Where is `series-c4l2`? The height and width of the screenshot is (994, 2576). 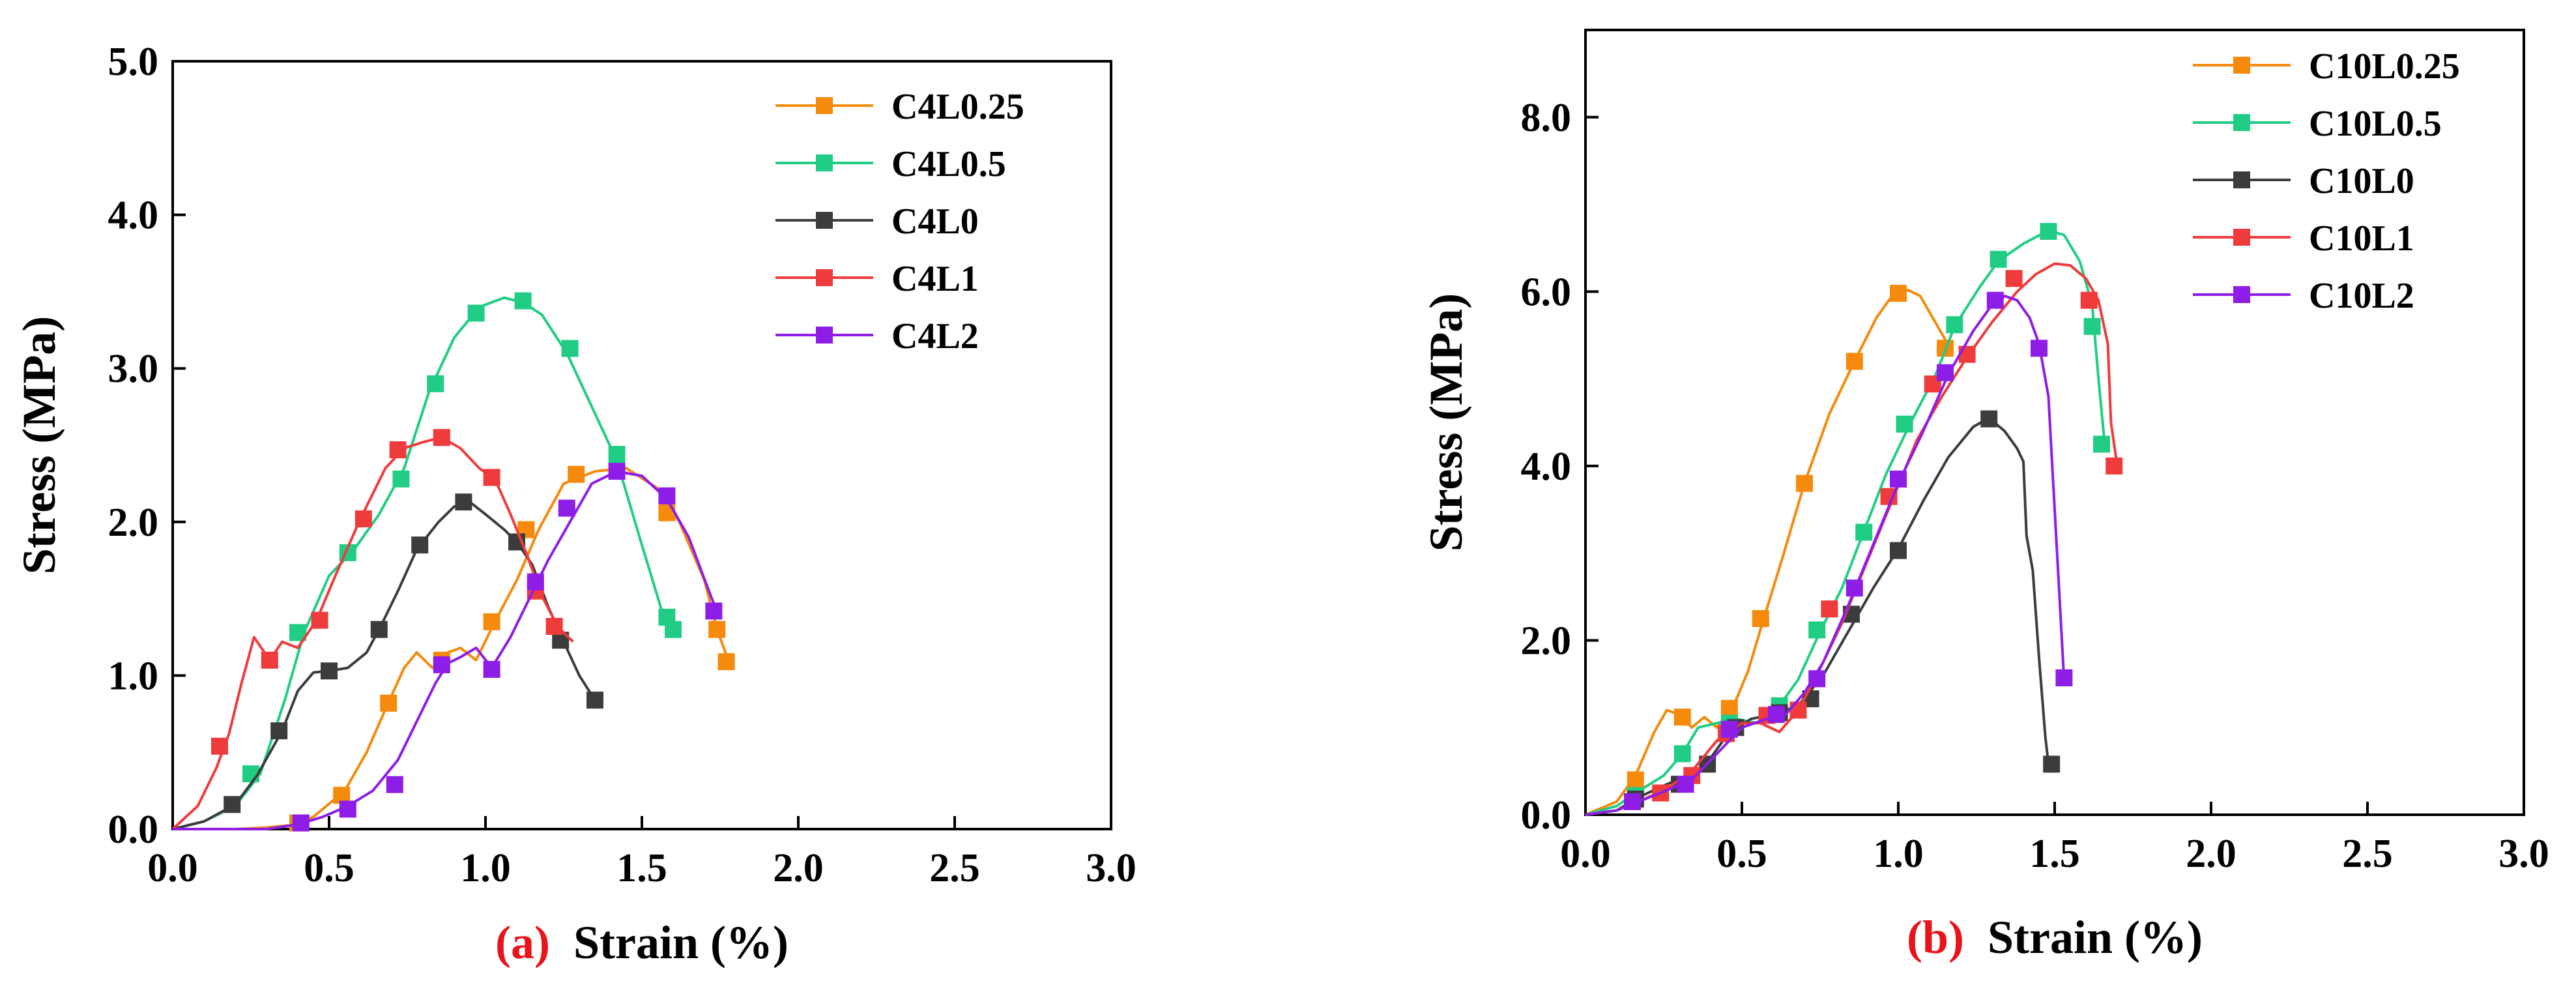
series-c4l2 is located at coordinates (448, 647).